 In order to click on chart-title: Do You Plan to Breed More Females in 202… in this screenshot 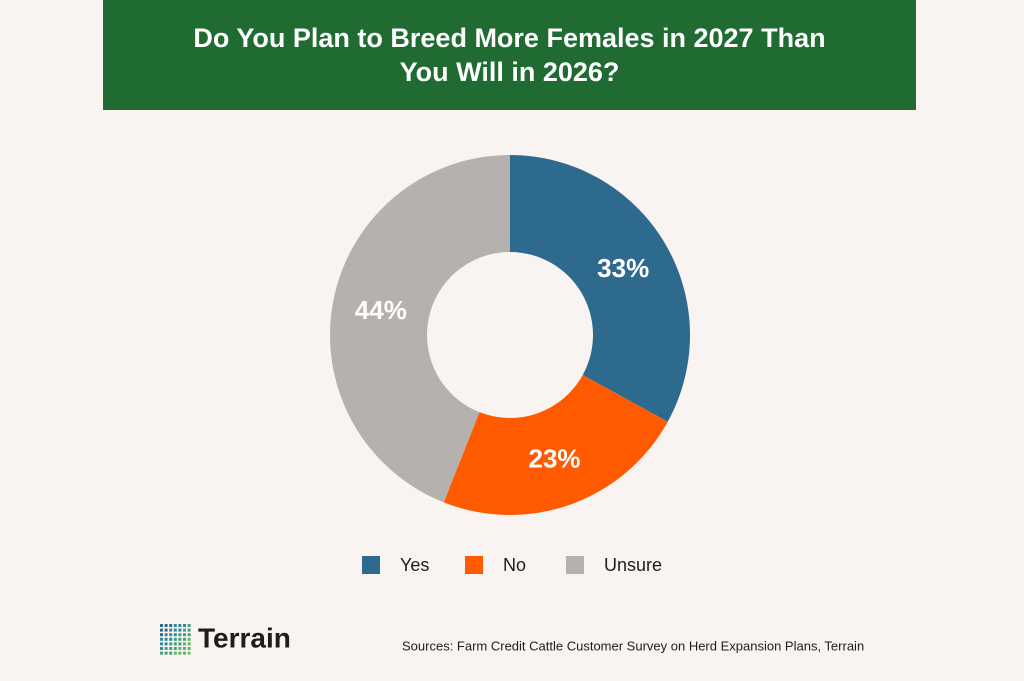, I will do `click(509, 55)`.